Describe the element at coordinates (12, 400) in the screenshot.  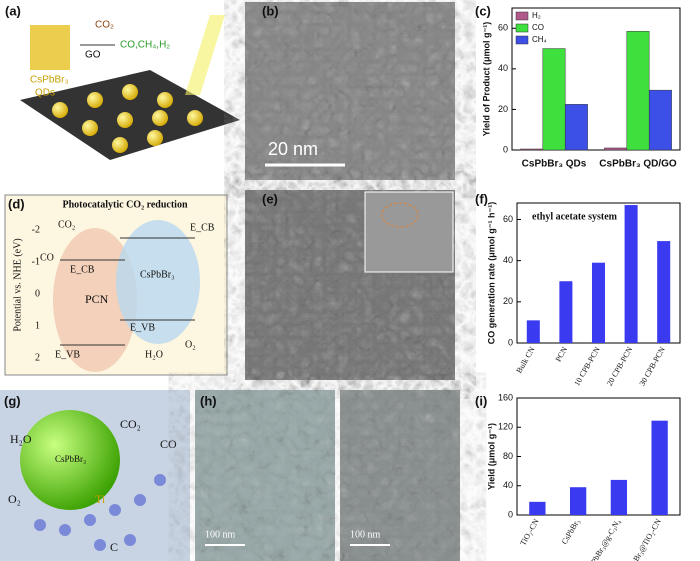
I see `panel-label: (g)` at that location.